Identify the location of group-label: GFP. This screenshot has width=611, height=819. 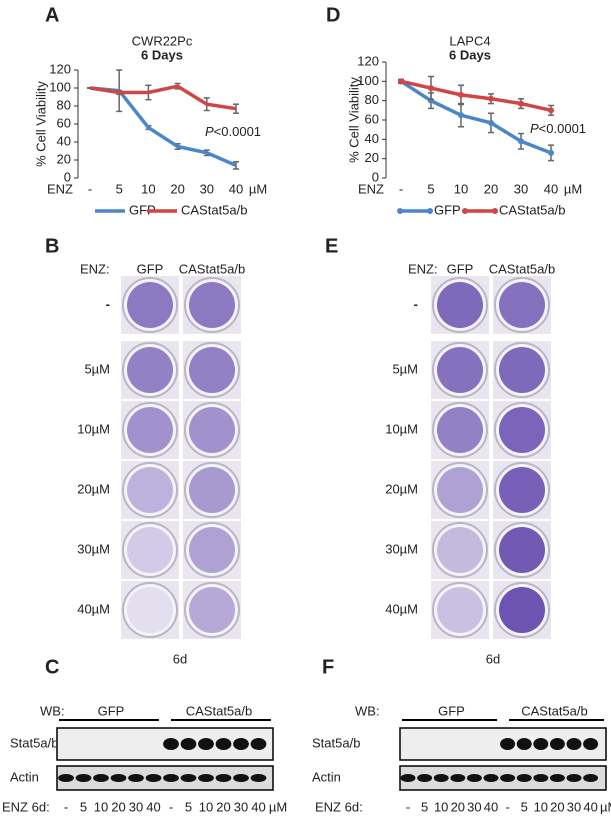
(111, 710).